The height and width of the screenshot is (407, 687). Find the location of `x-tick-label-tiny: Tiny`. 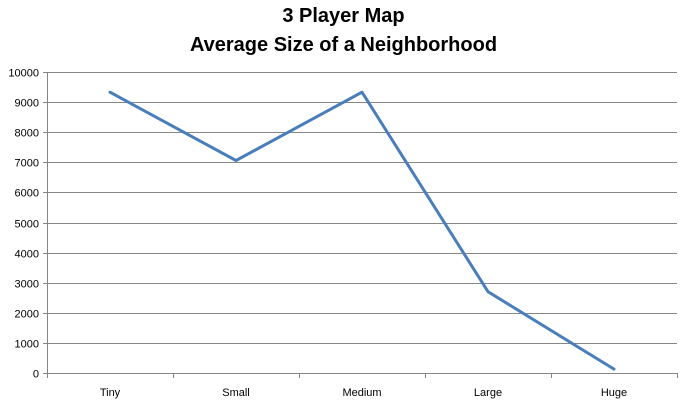

x-tick-label-tiny: Tiny is located at coordinates (110, 393).